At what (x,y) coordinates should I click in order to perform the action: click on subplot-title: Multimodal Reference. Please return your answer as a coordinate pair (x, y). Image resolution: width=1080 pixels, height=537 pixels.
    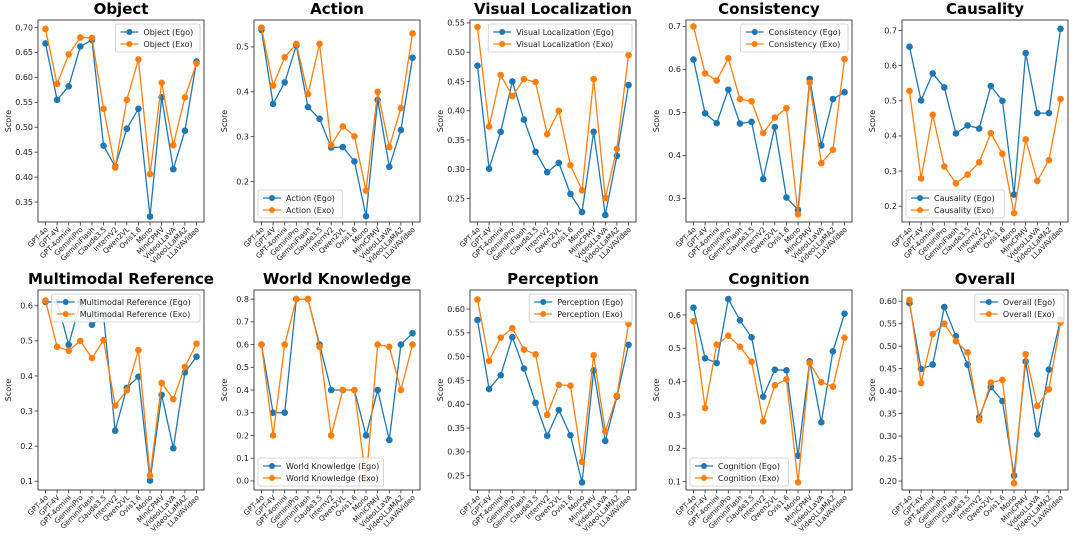
    Looking at the image, I should click on (121, 279).